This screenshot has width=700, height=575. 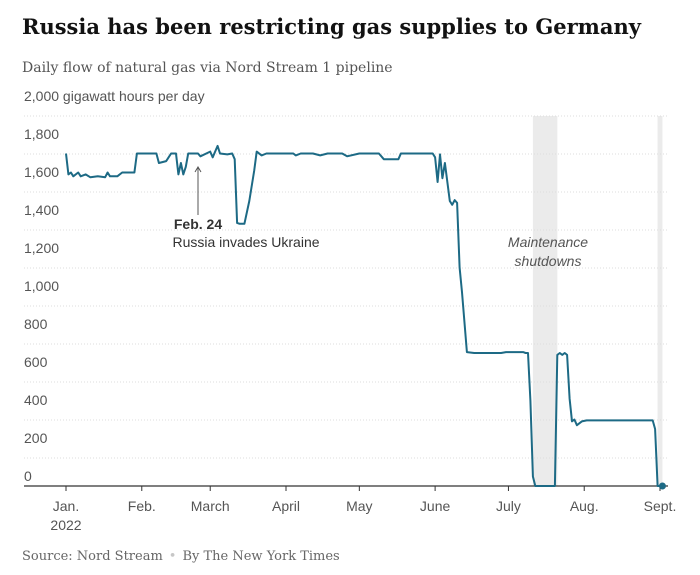 What do you see at coordinates (548, 242) in the screenshot?
I see `maintenance-label: Maintenance` at bounding box center [548, 242].